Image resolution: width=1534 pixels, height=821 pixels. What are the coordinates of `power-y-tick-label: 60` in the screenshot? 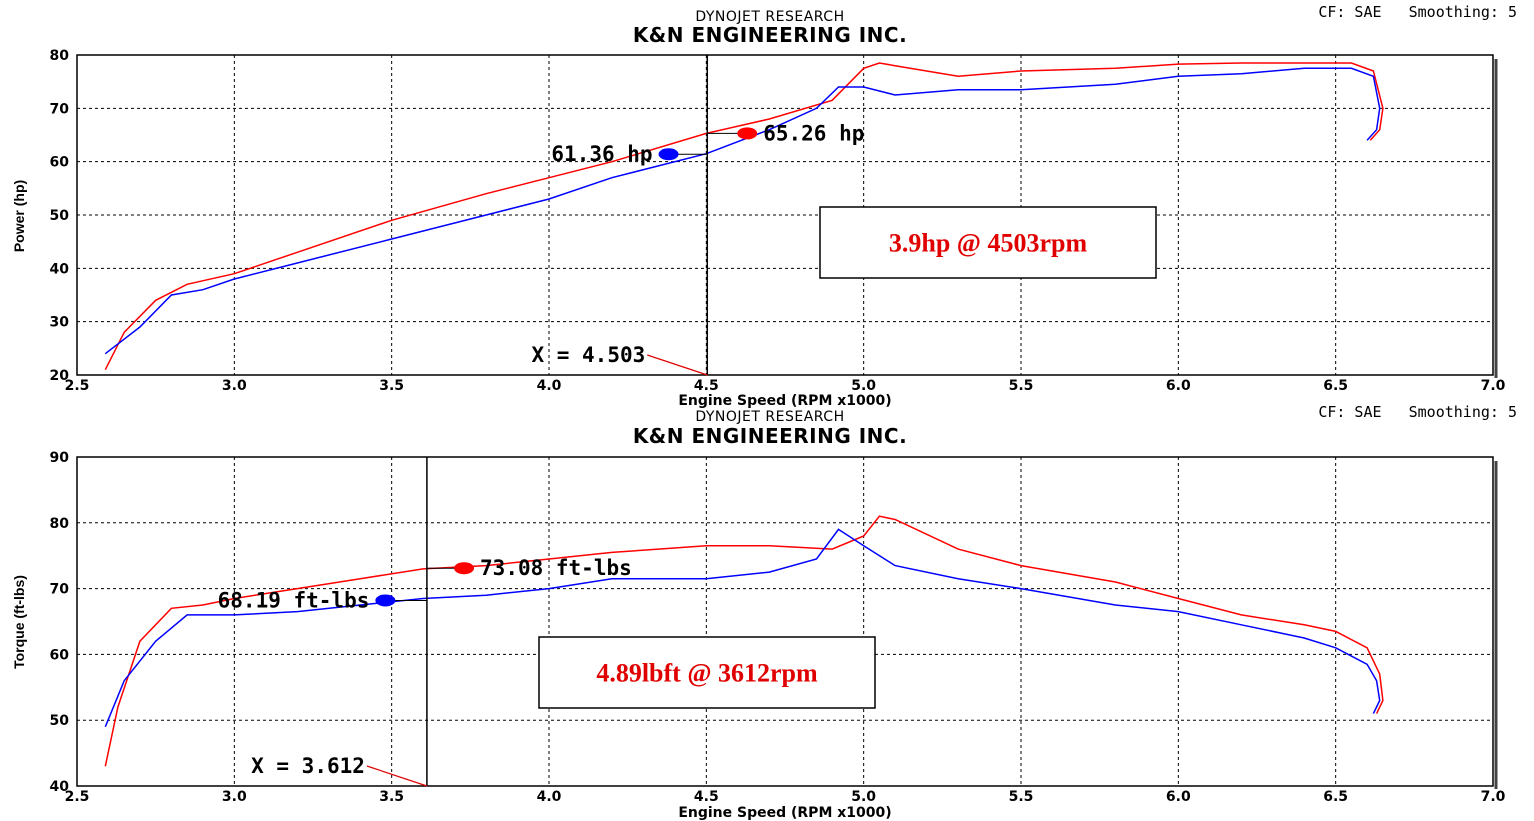 It's located at (60, 163).